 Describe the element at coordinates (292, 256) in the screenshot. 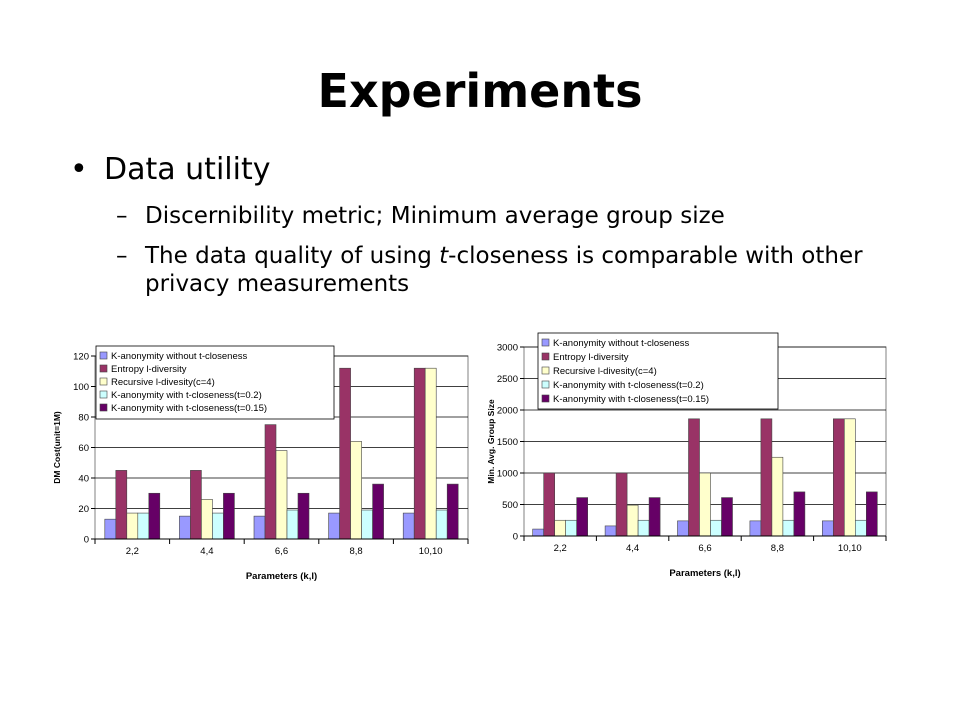

I see `sub-bullet-text-pre: The data quality of using` at that location.